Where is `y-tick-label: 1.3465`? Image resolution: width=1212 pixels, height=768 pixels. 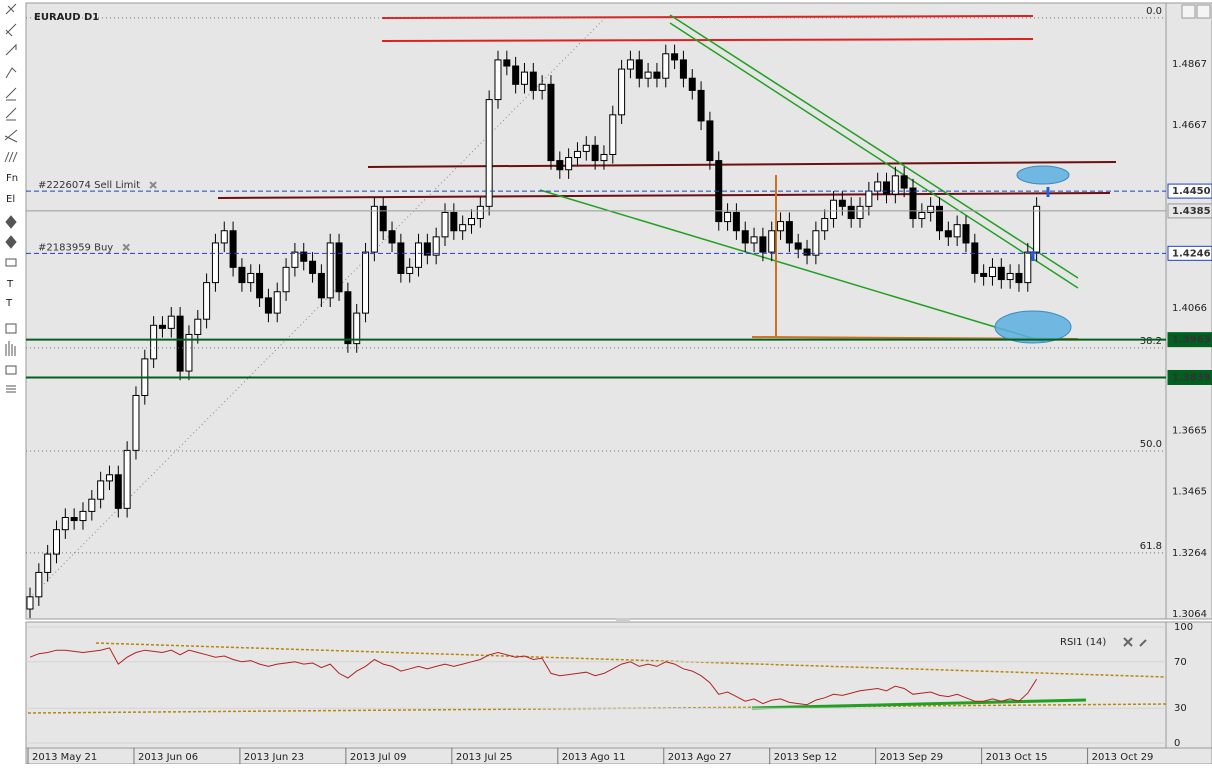 y-tick-label: 1.3465 is located at coordinates (1189, 492).